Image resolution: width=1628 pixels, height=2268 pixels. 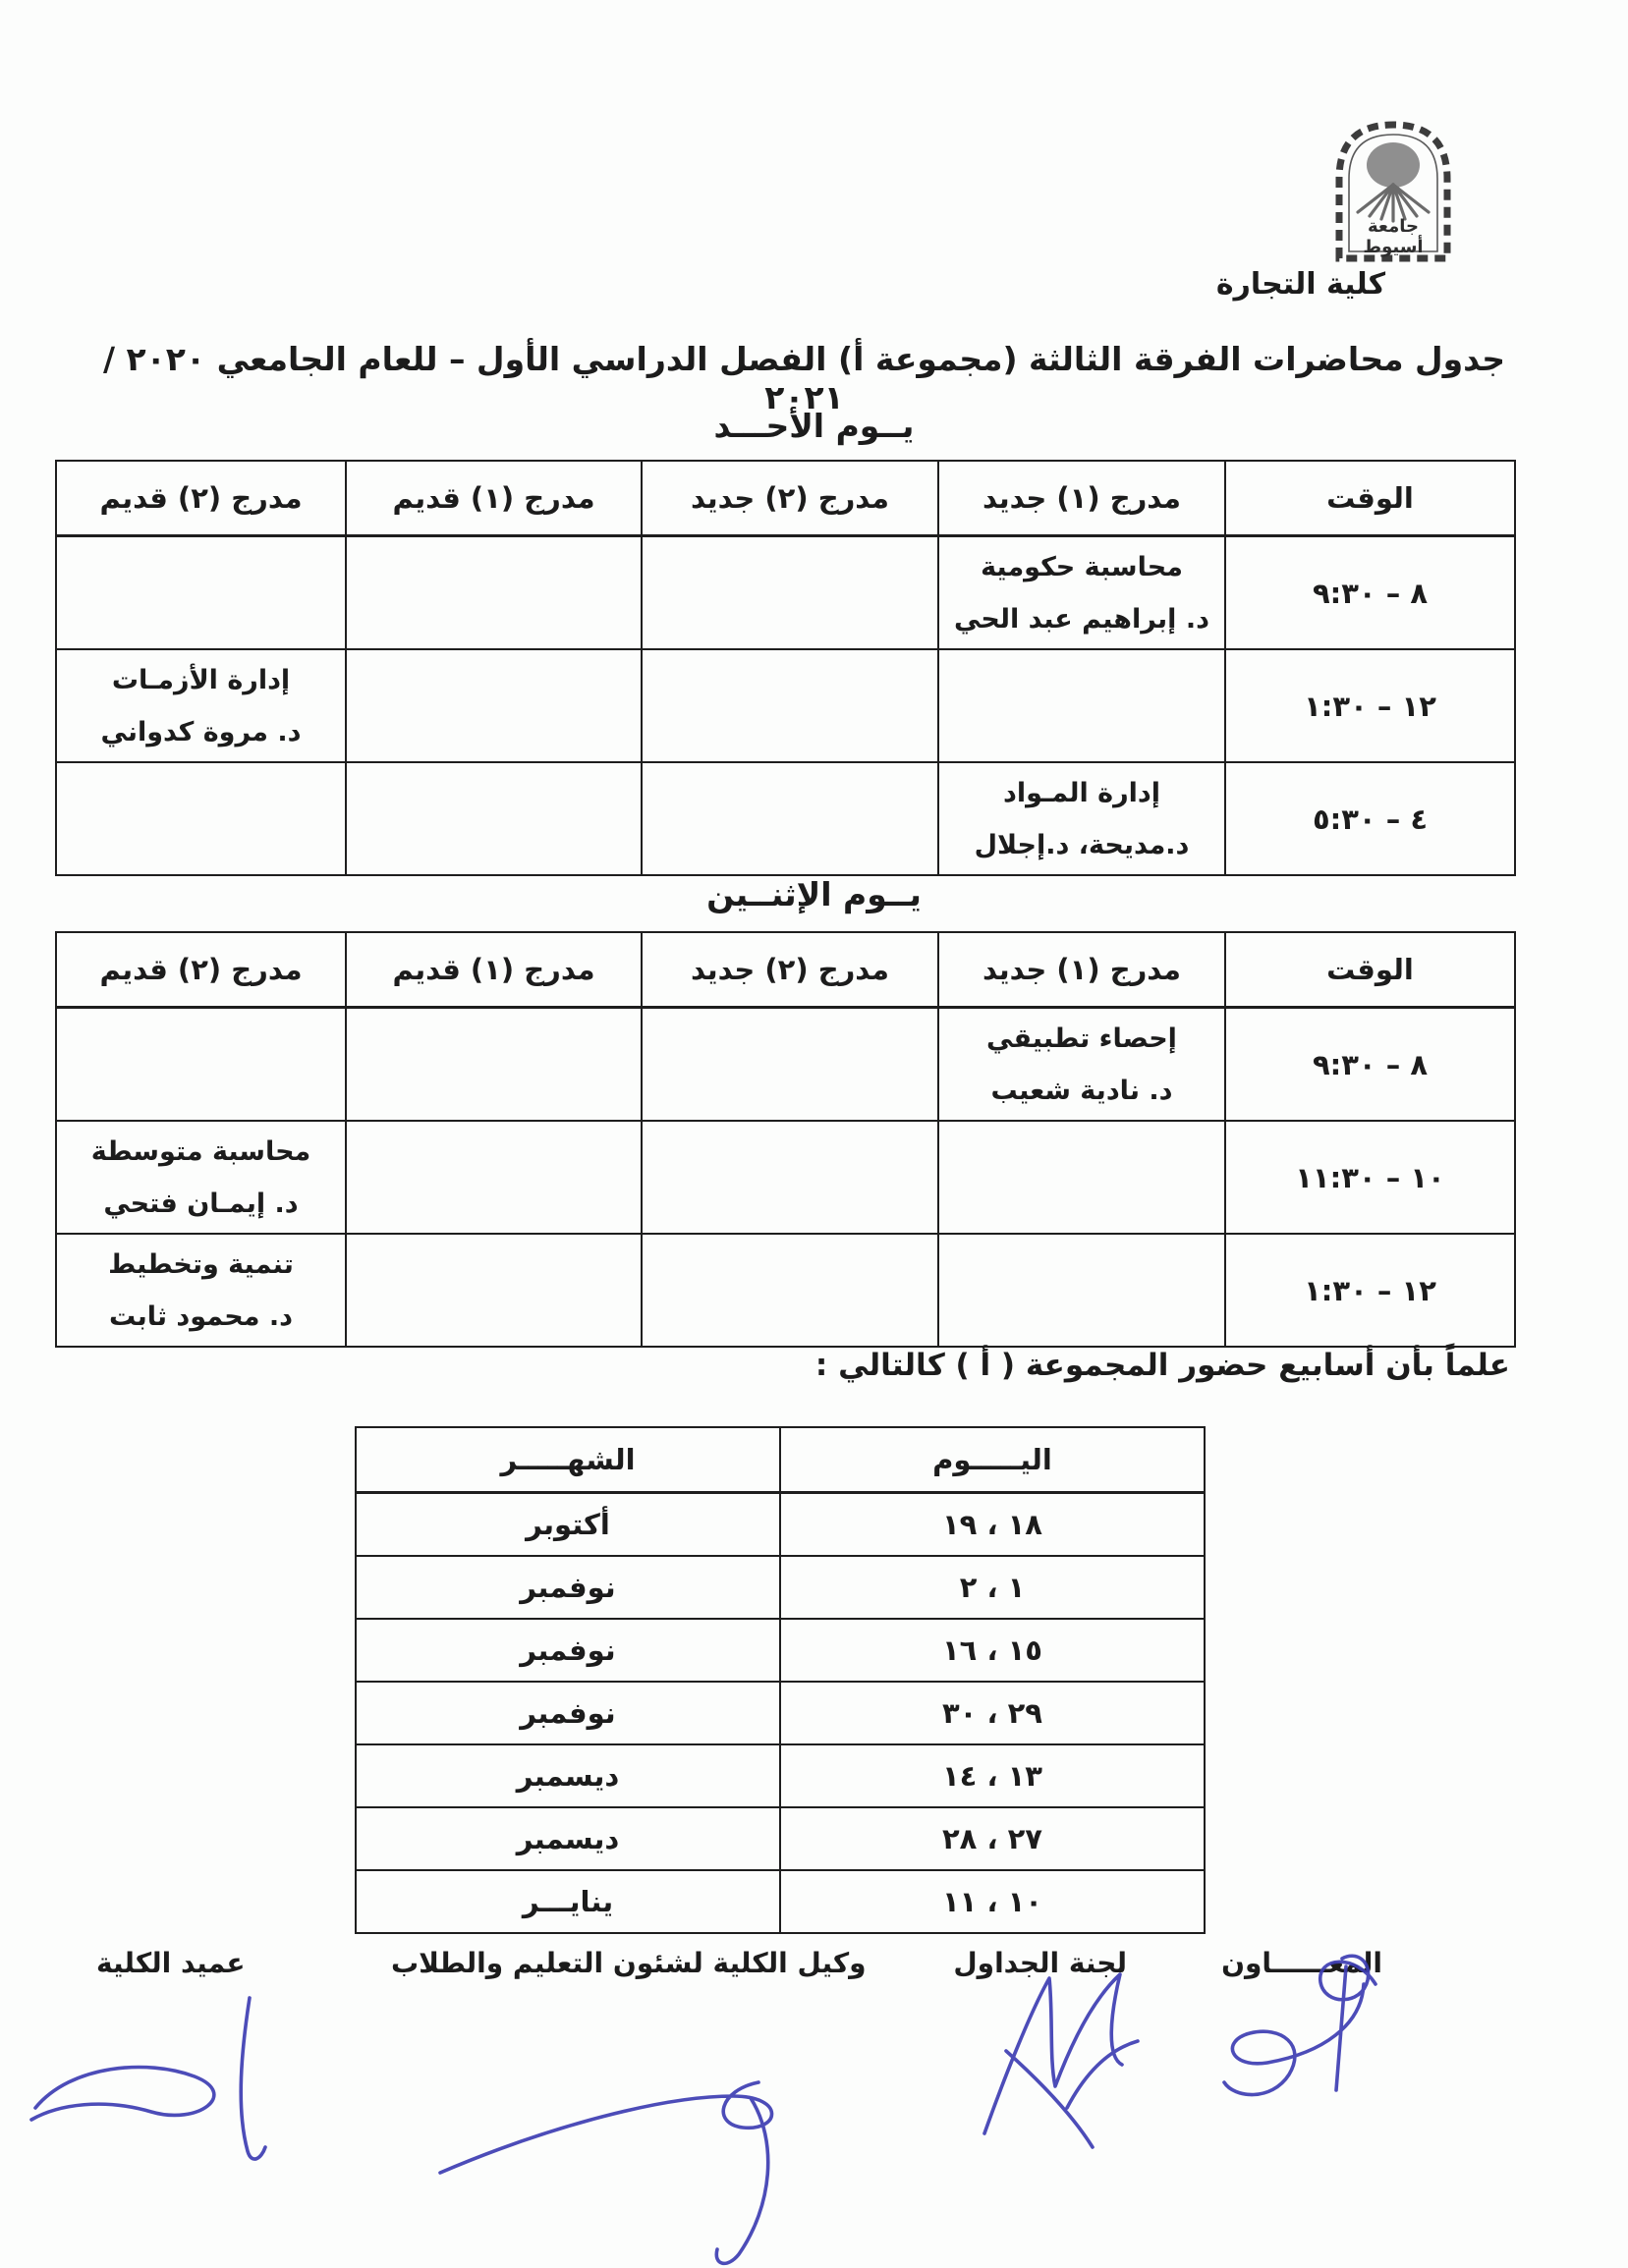 What do you see at coordinates (1370, 818) in the screenshot?
I see `time-slot: ٤ – ٥:٣٠` at bounding box center [1370, 818].